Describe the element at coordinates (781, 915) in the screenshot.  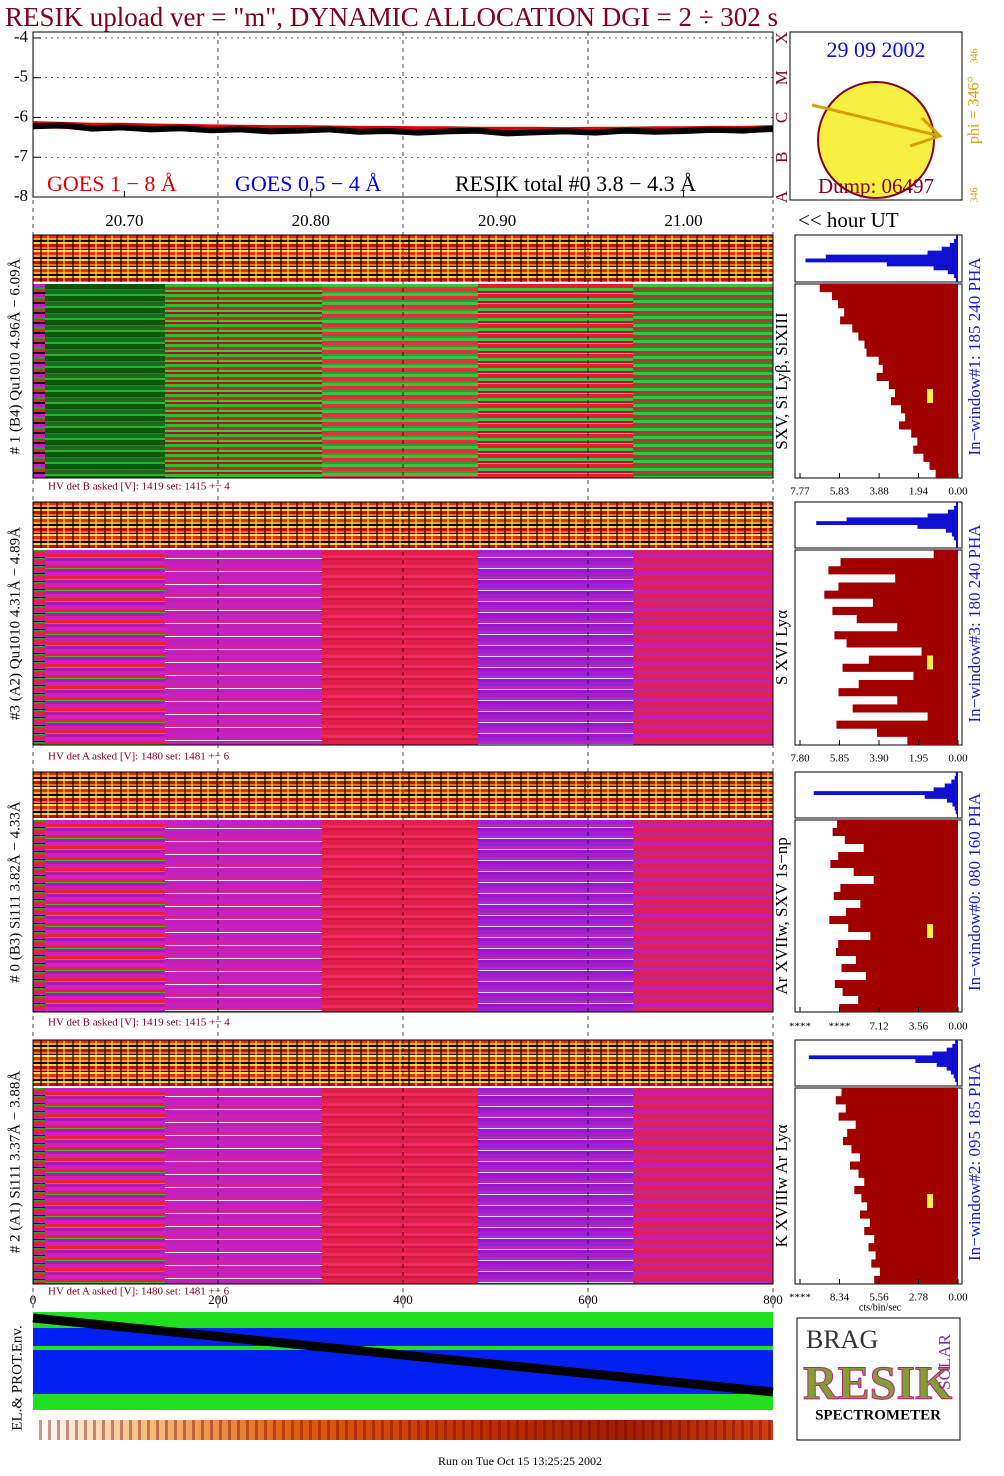
I see `line-label: Ar XVIIw, SXV 1s−np` at that location.